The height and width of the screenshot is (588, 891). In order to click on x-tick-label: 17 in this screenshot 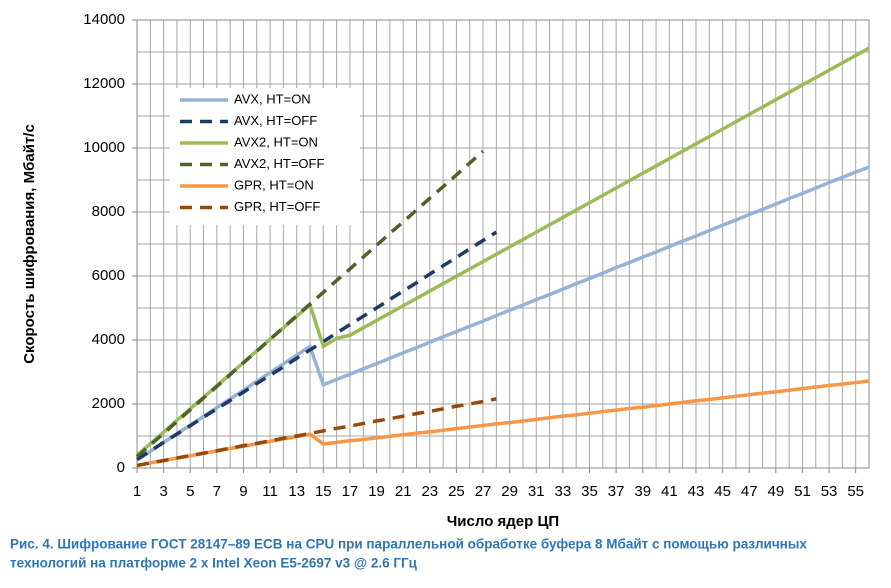, I will do `click(350, 491)`.